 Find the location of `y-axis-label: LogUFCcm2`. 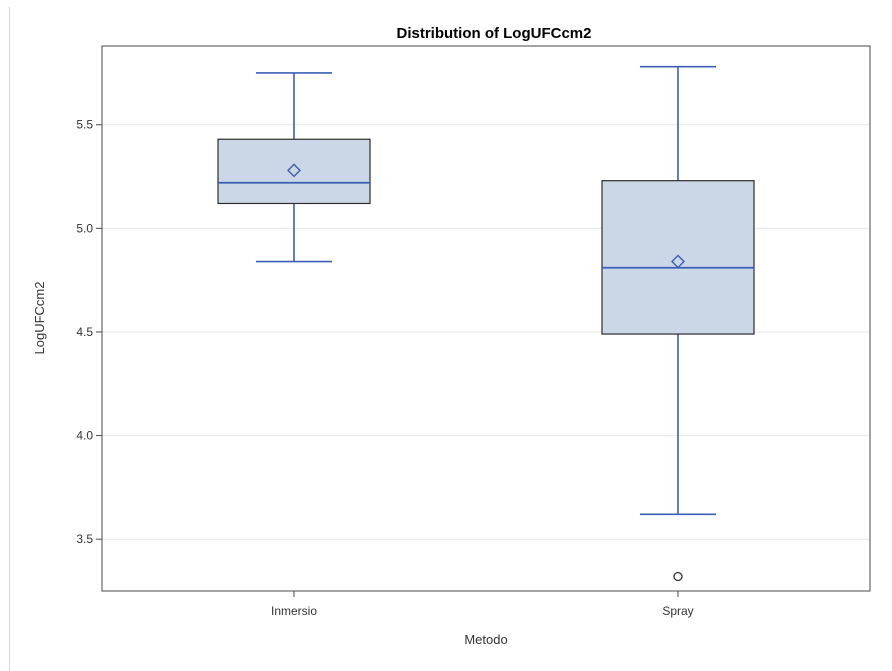

y-axis-label: LogUFCcm2 is located at coordinates (39, 318).